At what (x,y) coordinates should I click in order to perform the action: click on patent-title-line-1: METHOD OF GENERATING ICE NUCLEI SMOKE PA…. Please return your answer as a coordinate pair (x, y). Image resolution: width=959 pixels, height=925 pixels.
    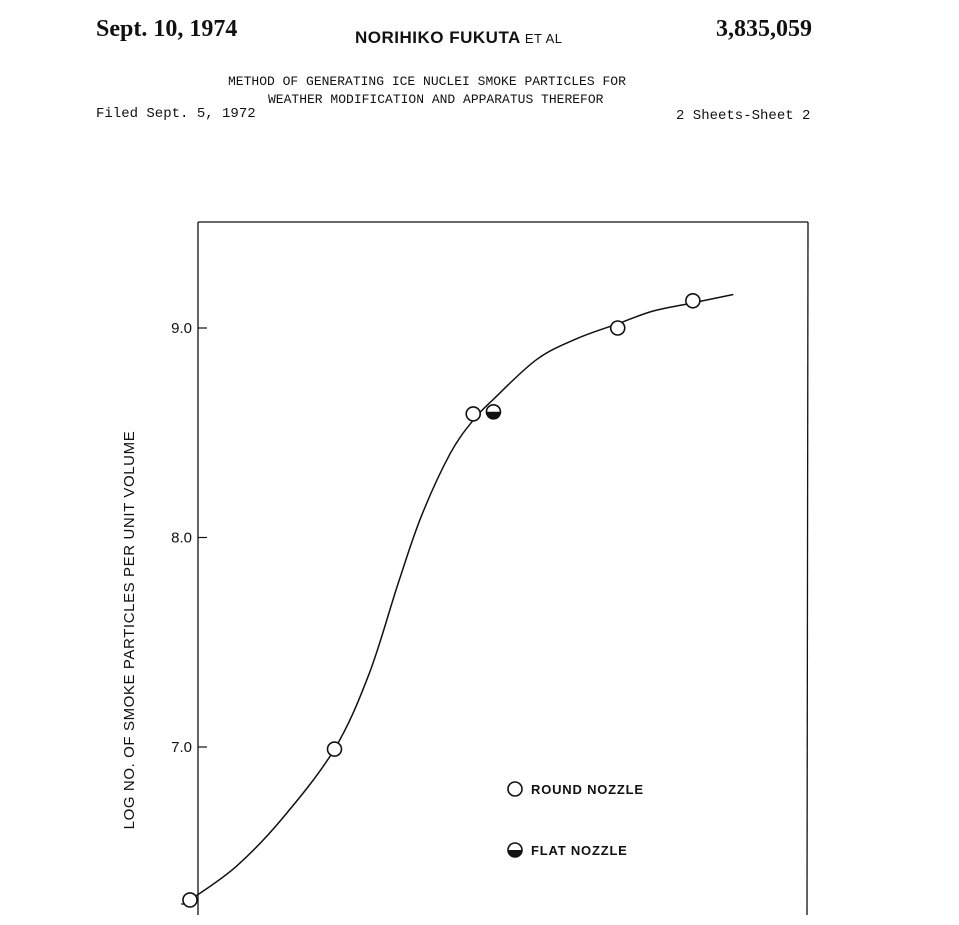
    Looking at the image, I should click on (427, 81).